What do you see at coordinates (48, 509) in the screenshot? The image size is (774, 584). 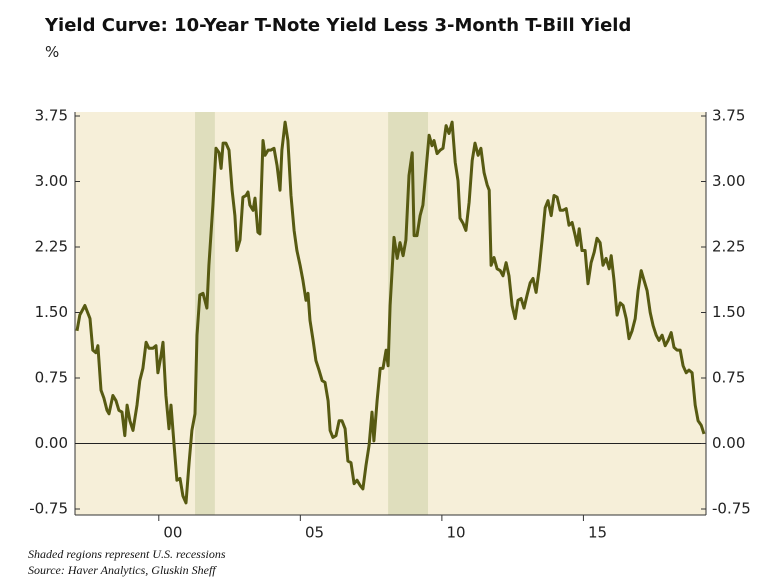 I see `y-tick-label: -0.75` at bounding box center [48, 509].